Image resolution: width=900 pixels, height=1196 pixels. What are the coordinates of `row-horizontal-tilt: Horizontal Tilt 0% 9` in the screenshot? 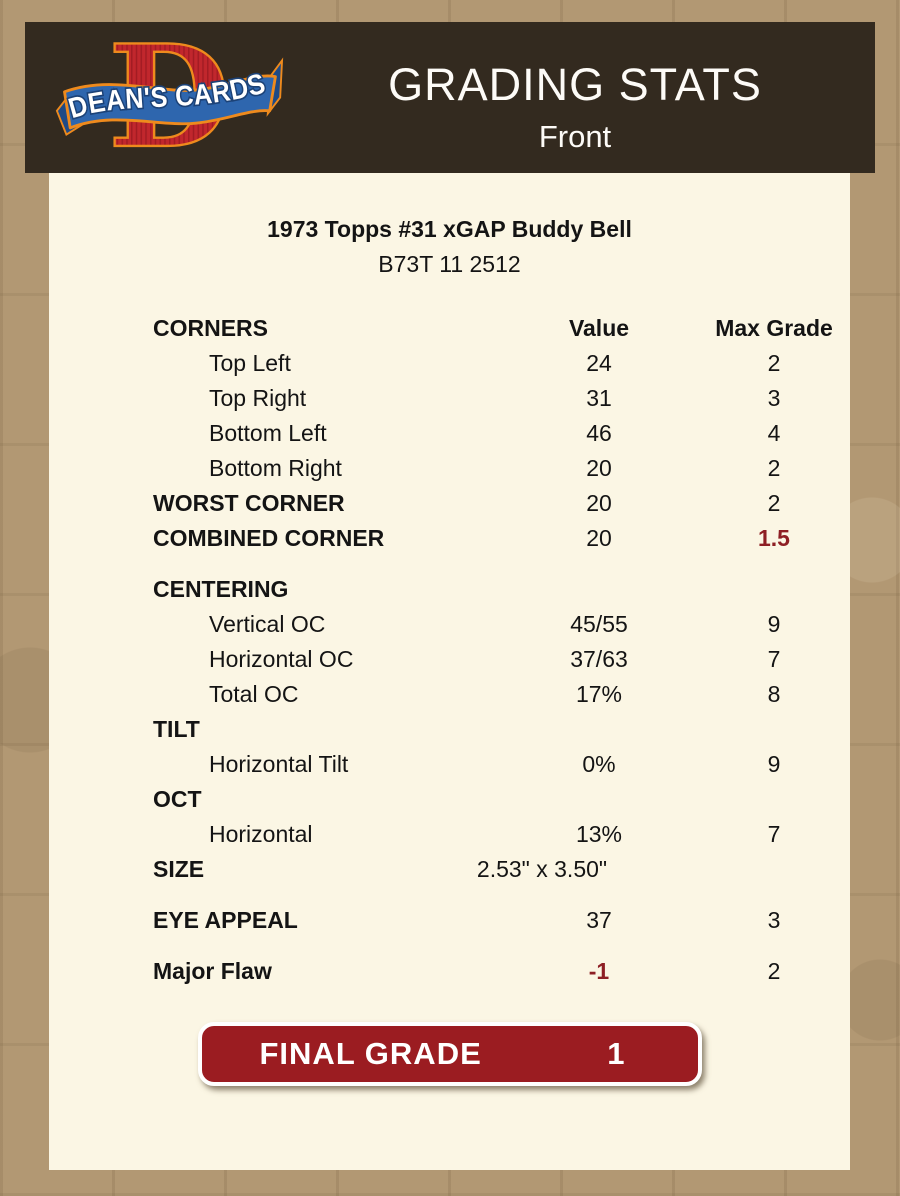 It's located at (449, 764).